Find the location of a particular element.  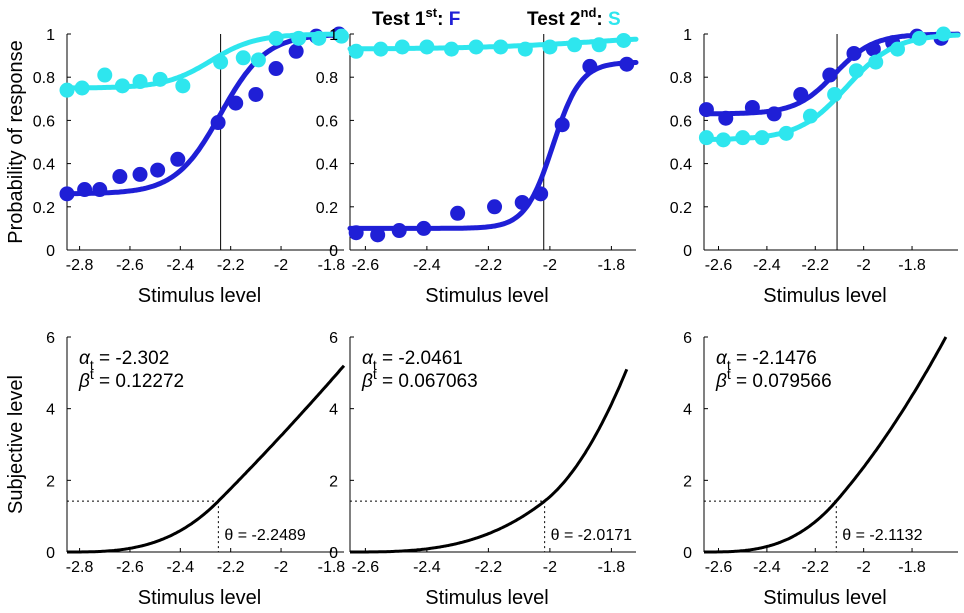

alpha-annotation: αt = -2.1476 is located at coordinates (766, 360).